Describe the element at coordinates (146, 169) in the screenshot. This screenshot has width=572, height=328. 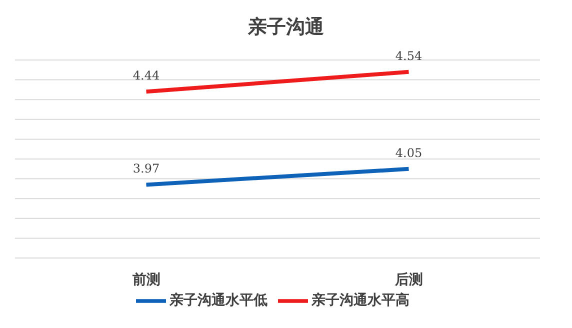
I see `data-label: 3.97` at that location.